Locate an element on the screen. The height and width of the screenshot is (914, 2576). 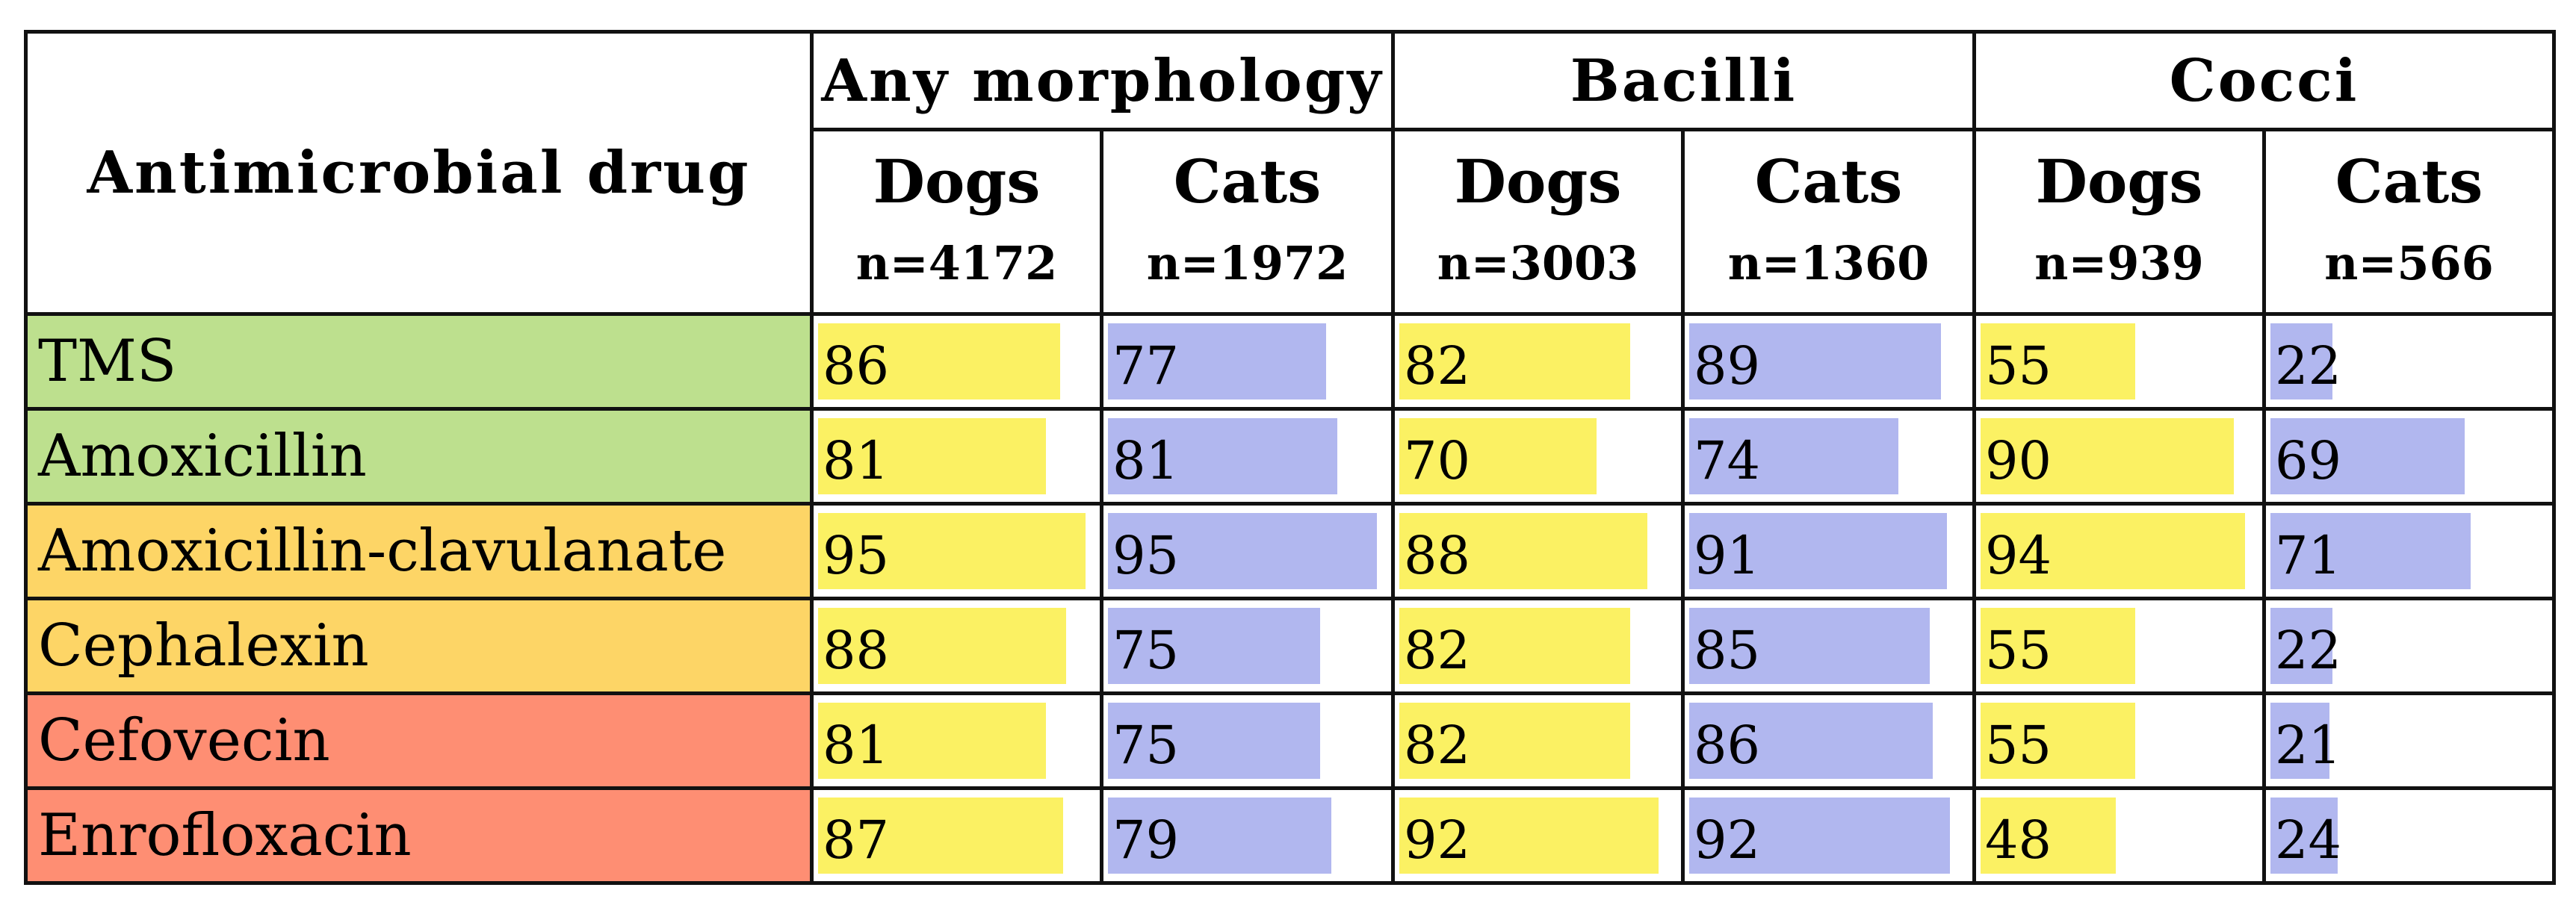
value-cell: 94 is located at coordinates (2119, 551).